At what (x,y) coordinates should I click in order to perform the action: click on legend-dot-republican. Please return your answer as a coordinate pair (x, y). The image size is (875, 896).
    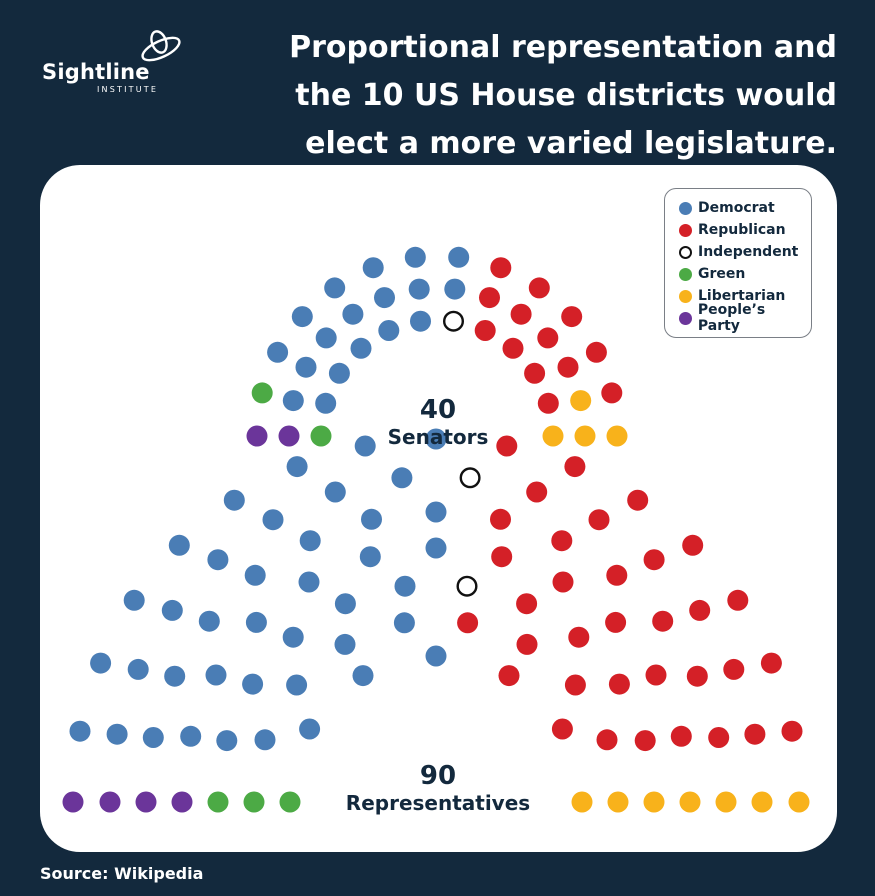
    Looking at the image, I should click on (685, 230).